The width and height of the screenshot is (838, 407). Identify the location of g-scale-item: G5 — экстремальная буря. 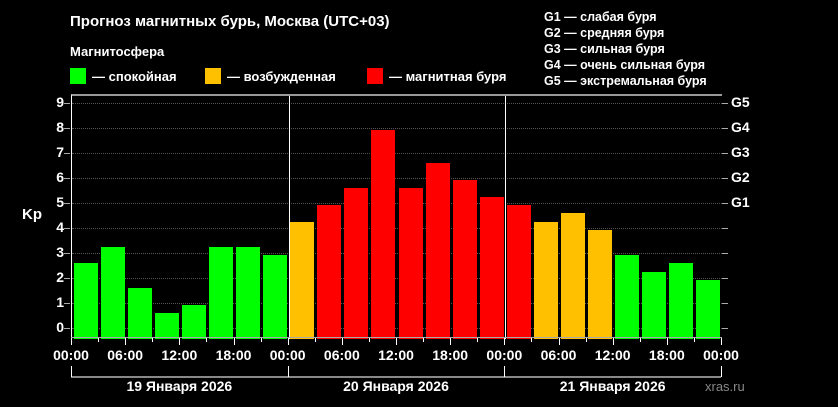
(625, 81).